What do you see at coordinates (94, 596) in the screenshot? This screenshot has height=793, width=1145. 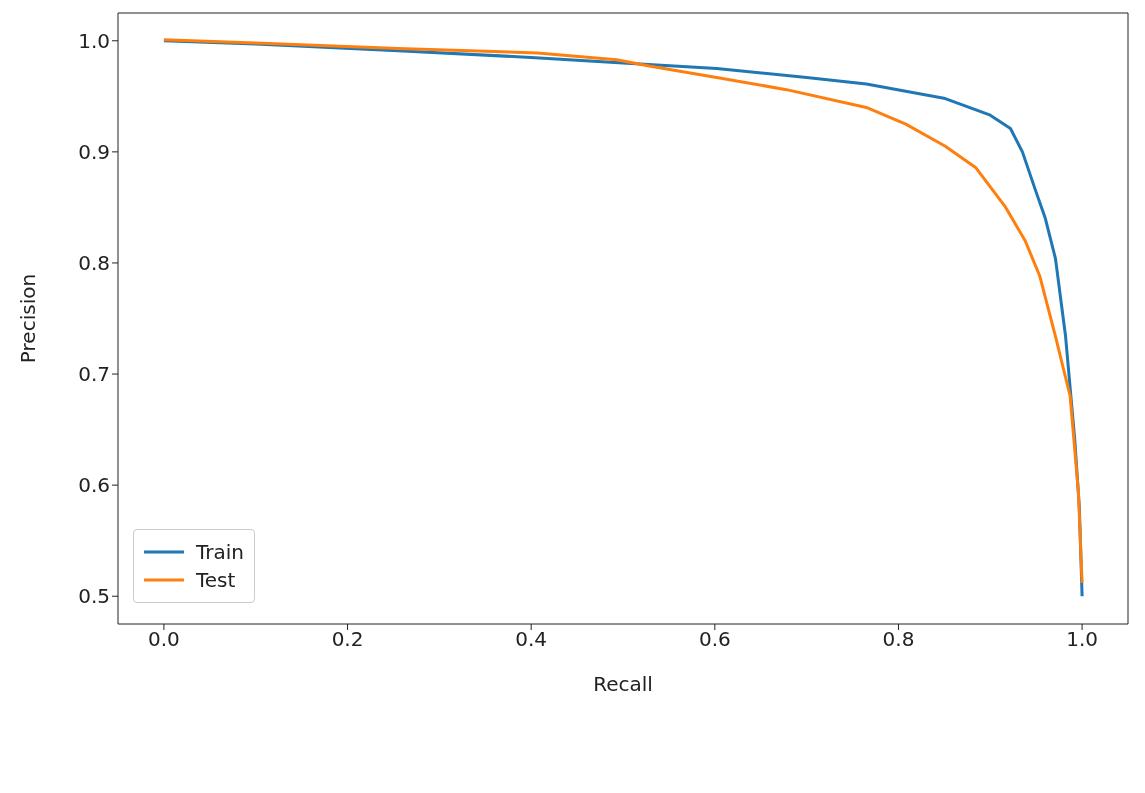 I see `y-tick-label: 0.5` at bounding box center [94, 596].